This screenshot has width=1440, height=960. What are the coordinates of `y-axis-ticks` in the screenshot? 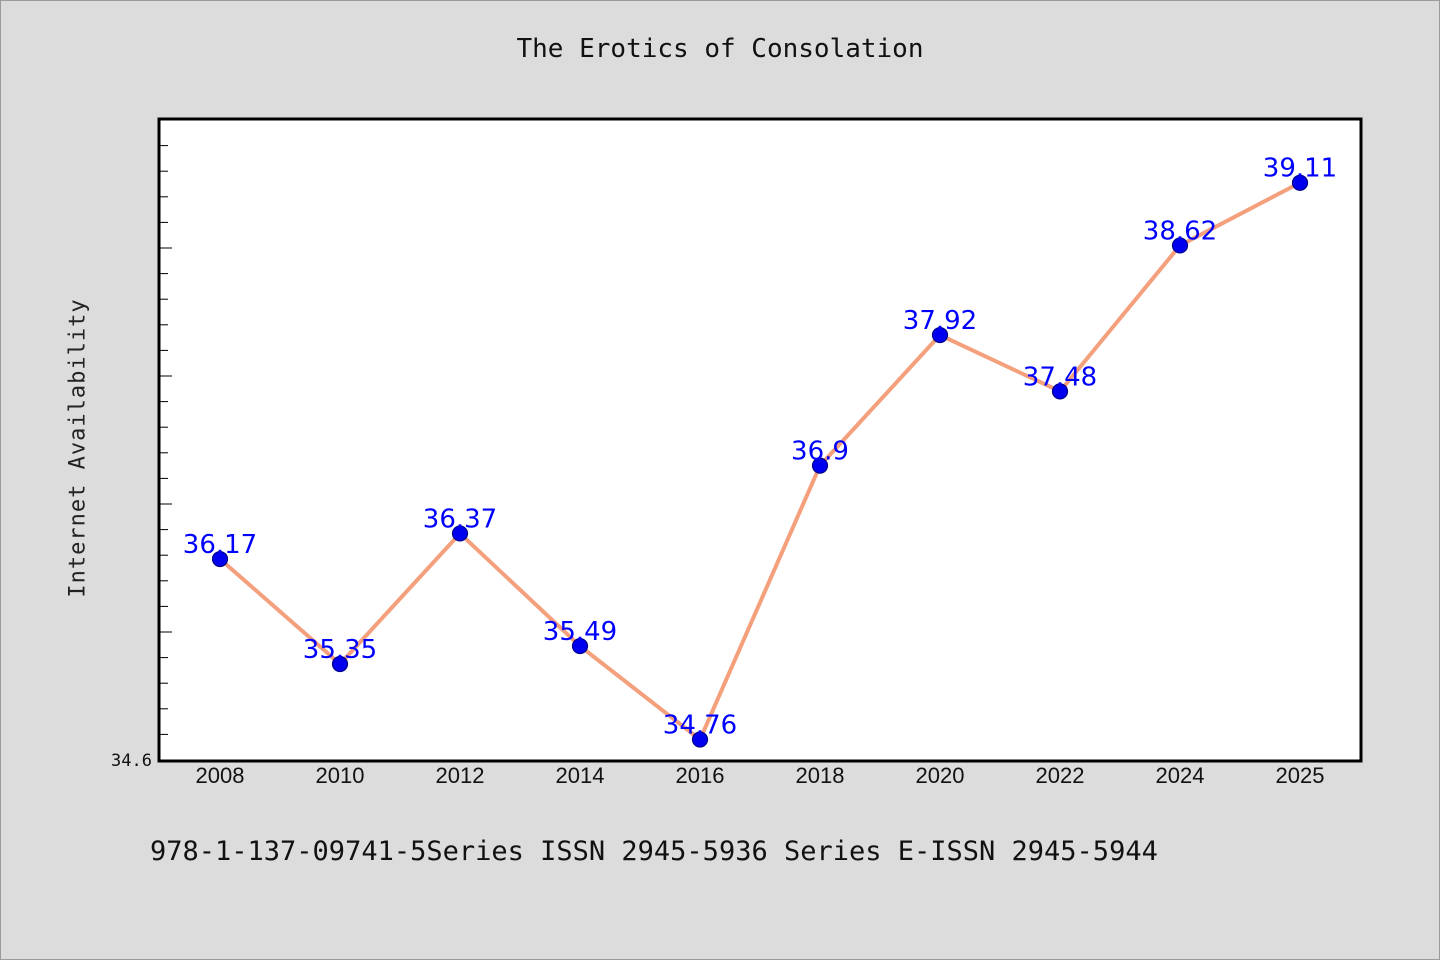 It's located at (166, 440).